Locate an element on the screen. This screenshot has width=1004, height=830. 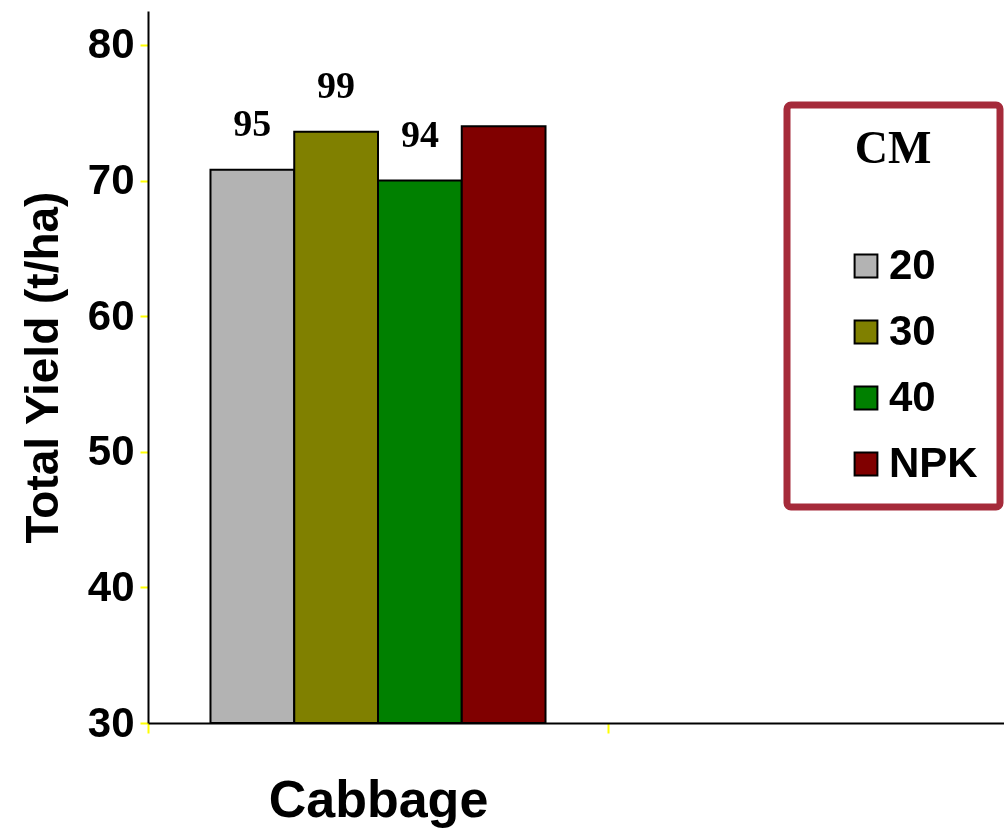
legend-label: 40 is located at coordinates (912, 396).